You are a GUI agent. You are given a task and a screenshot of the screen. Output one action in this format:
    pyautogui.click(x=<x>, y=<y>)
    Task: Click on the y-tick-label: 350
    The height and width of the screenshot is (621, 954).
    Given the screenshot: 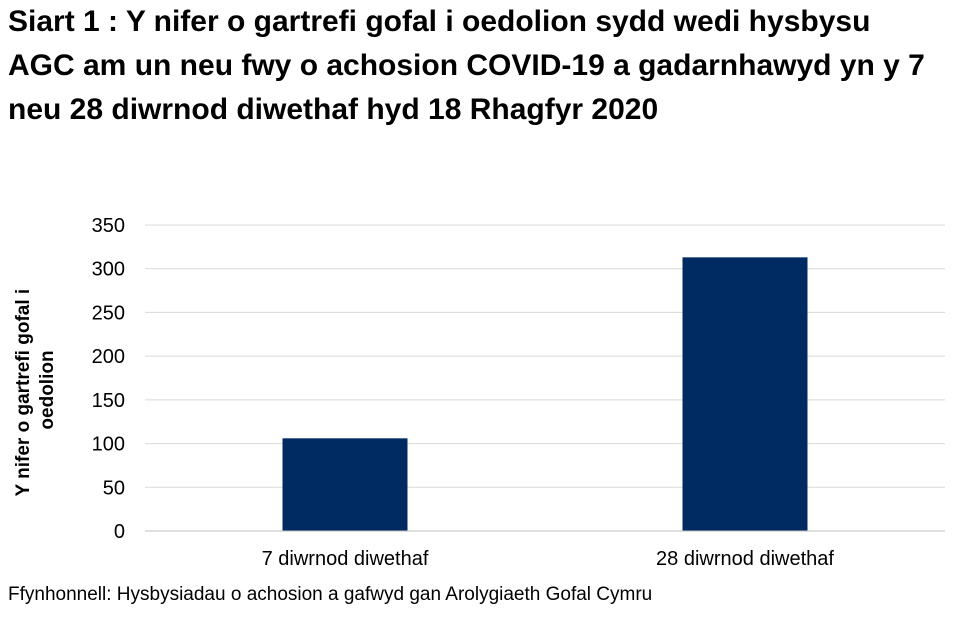 What is the action you would take?
    pyautogui.click(x=108, y=226)
    